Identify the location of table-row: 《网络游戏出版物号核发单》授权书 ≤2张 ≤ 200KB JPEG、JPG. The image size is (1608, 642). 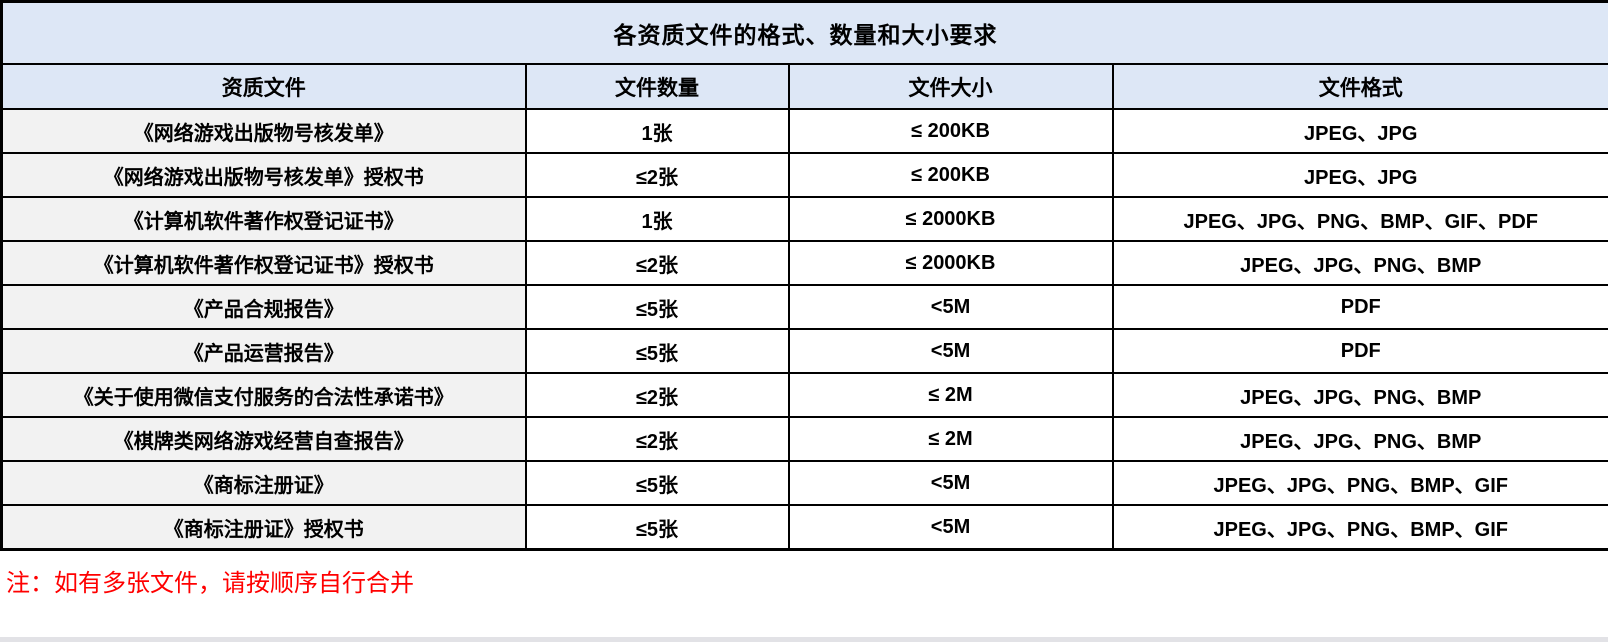
(804, 175).